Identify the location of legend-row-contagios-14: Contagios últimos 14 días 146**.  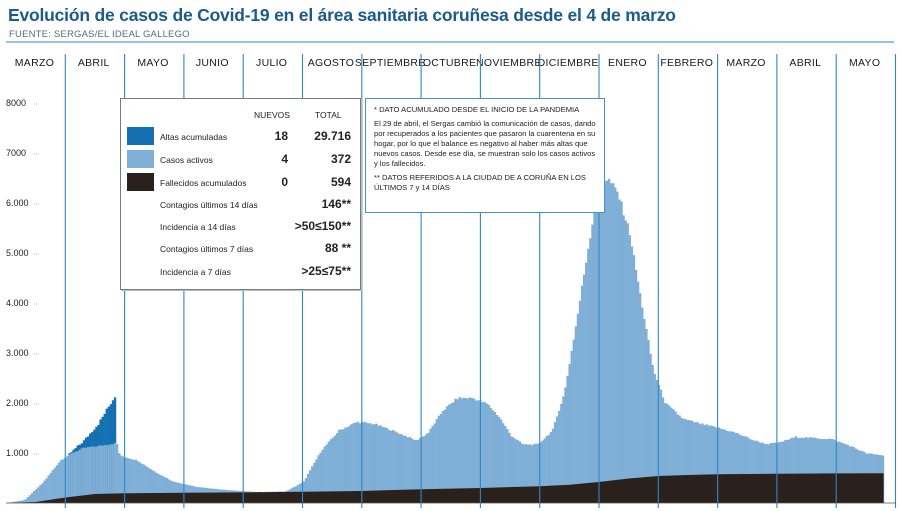
(240, 205).